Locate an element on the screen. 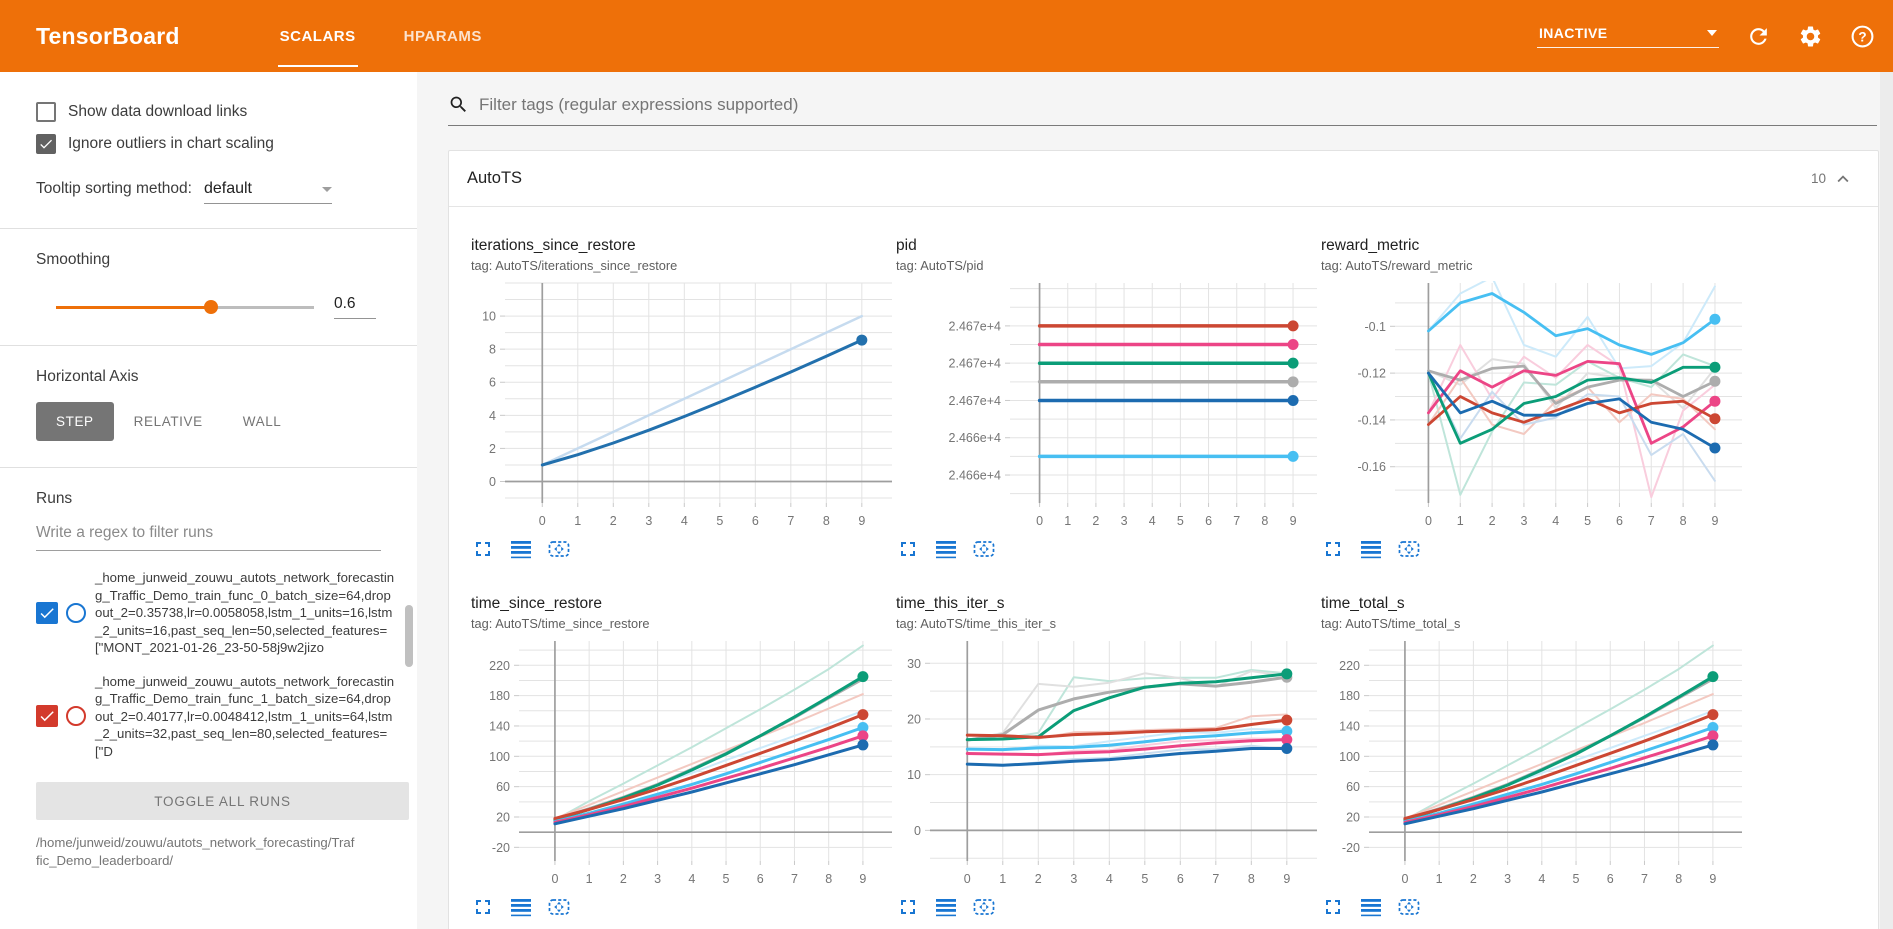 The width and height of the screenshot is (1893, 929). svg-text: 2 is located at coordinates (1095, 521).